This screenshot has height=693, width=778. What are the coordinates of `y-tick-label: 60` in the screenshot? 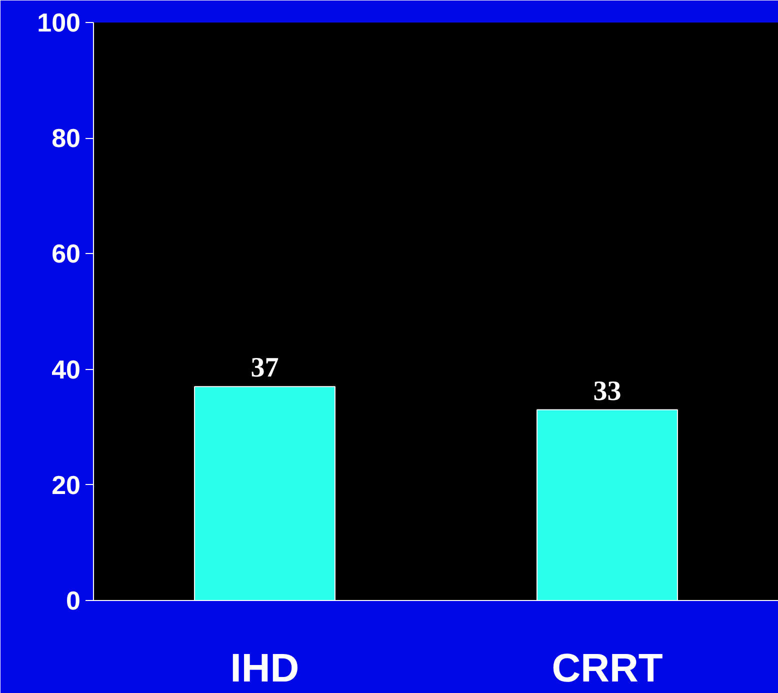 It's located at (66, 253).